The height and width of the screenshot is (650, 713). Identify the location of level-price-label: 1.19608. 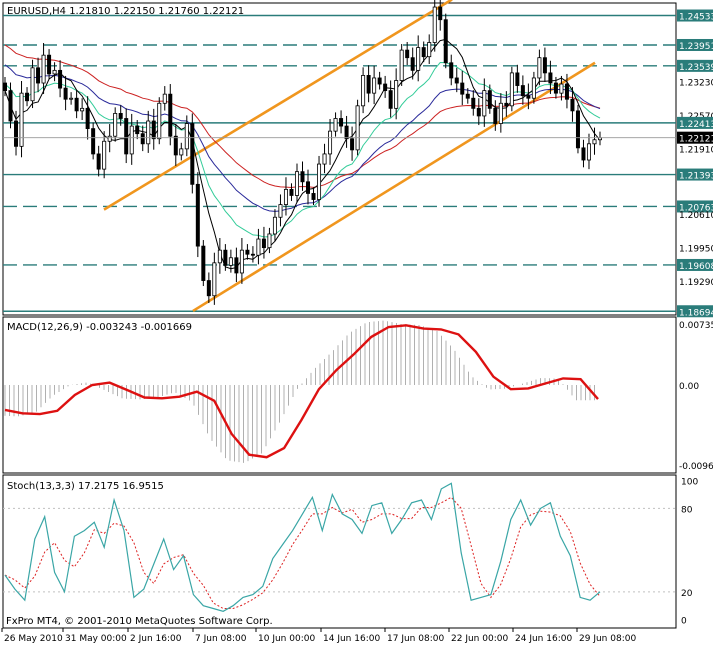
(696, 267).